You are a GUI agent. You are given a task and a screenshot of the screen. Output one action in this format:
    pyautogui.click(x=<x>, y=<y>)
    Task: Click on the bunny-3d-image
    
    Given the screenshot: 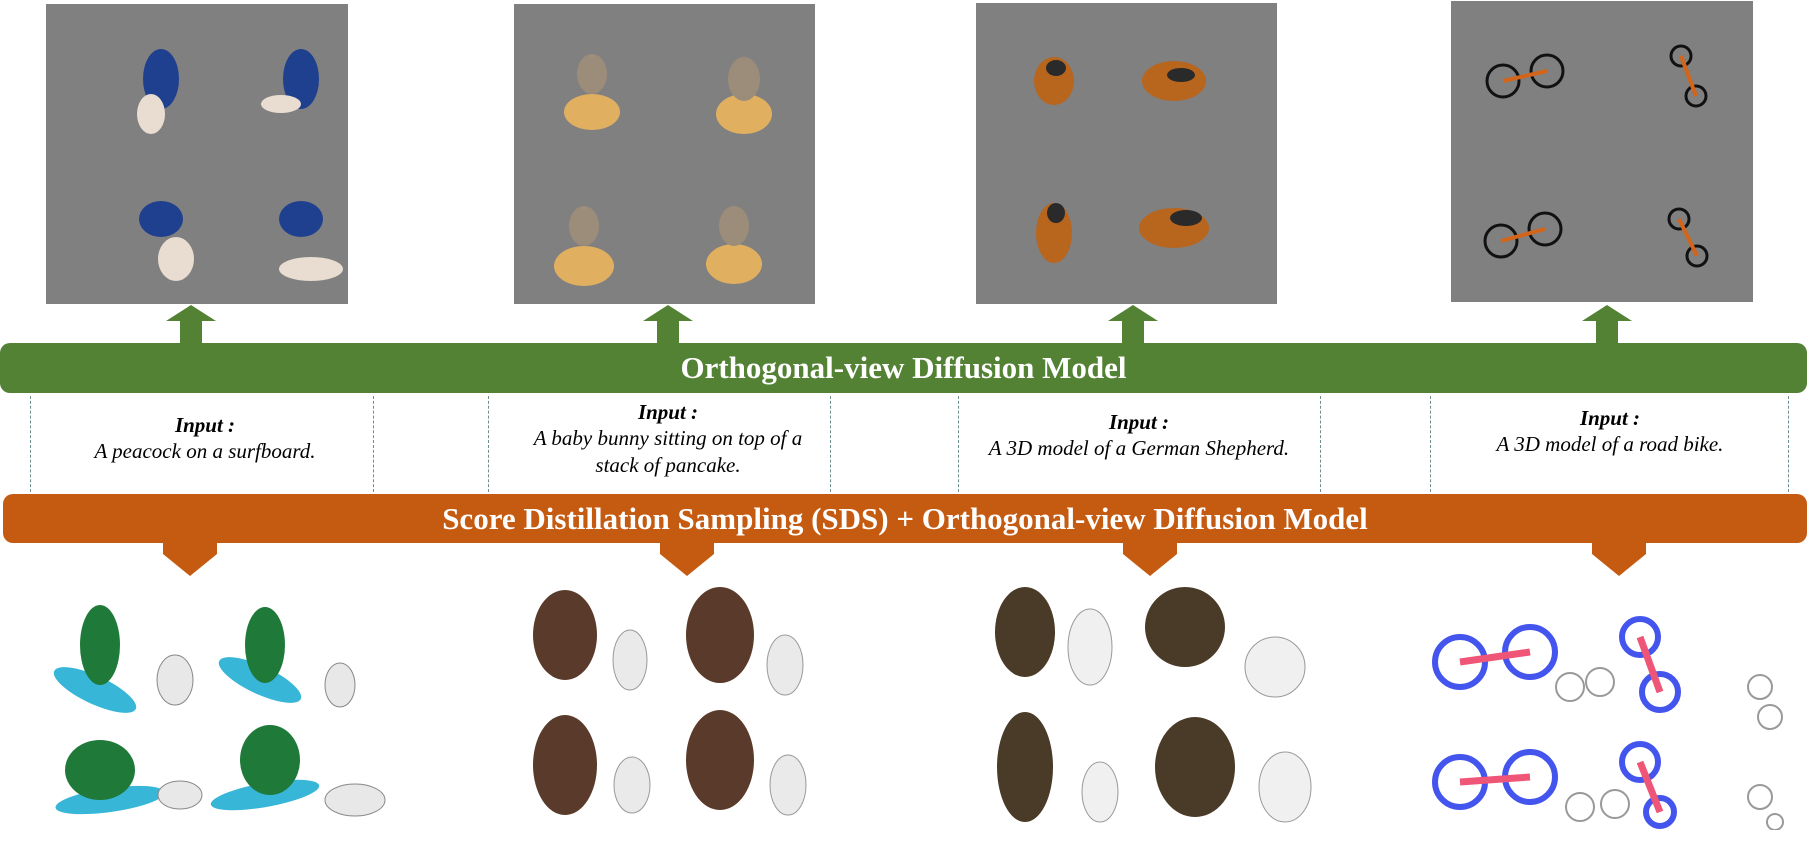 What is the action you would take?
    pyautogui.click(x=670, y=701)
    